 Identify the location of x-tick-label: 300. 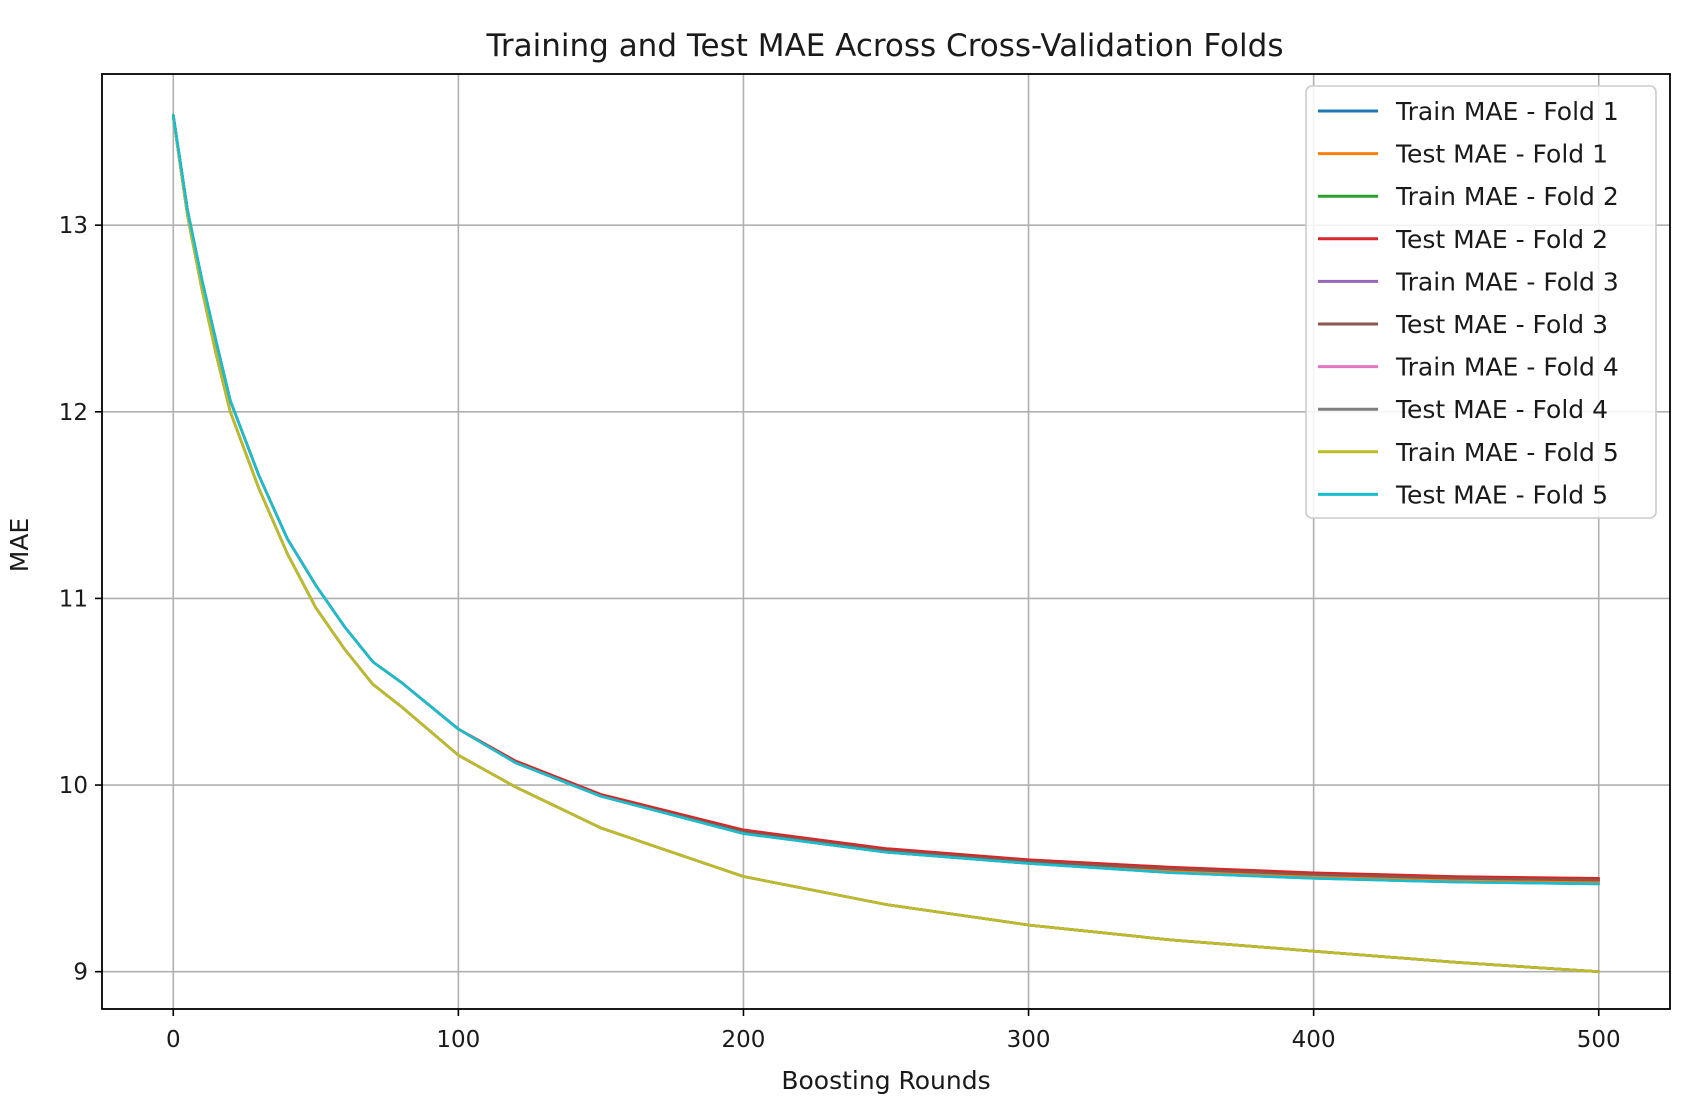
(1029, 1040).